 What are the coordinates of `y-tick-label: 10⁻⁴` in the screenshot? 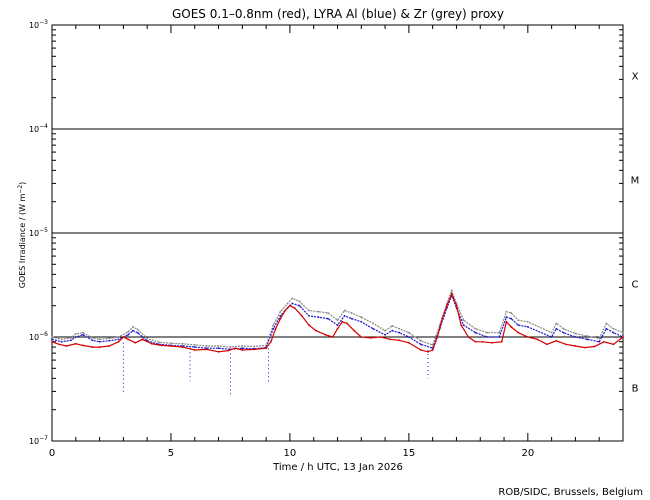 It's located at (38, 128).